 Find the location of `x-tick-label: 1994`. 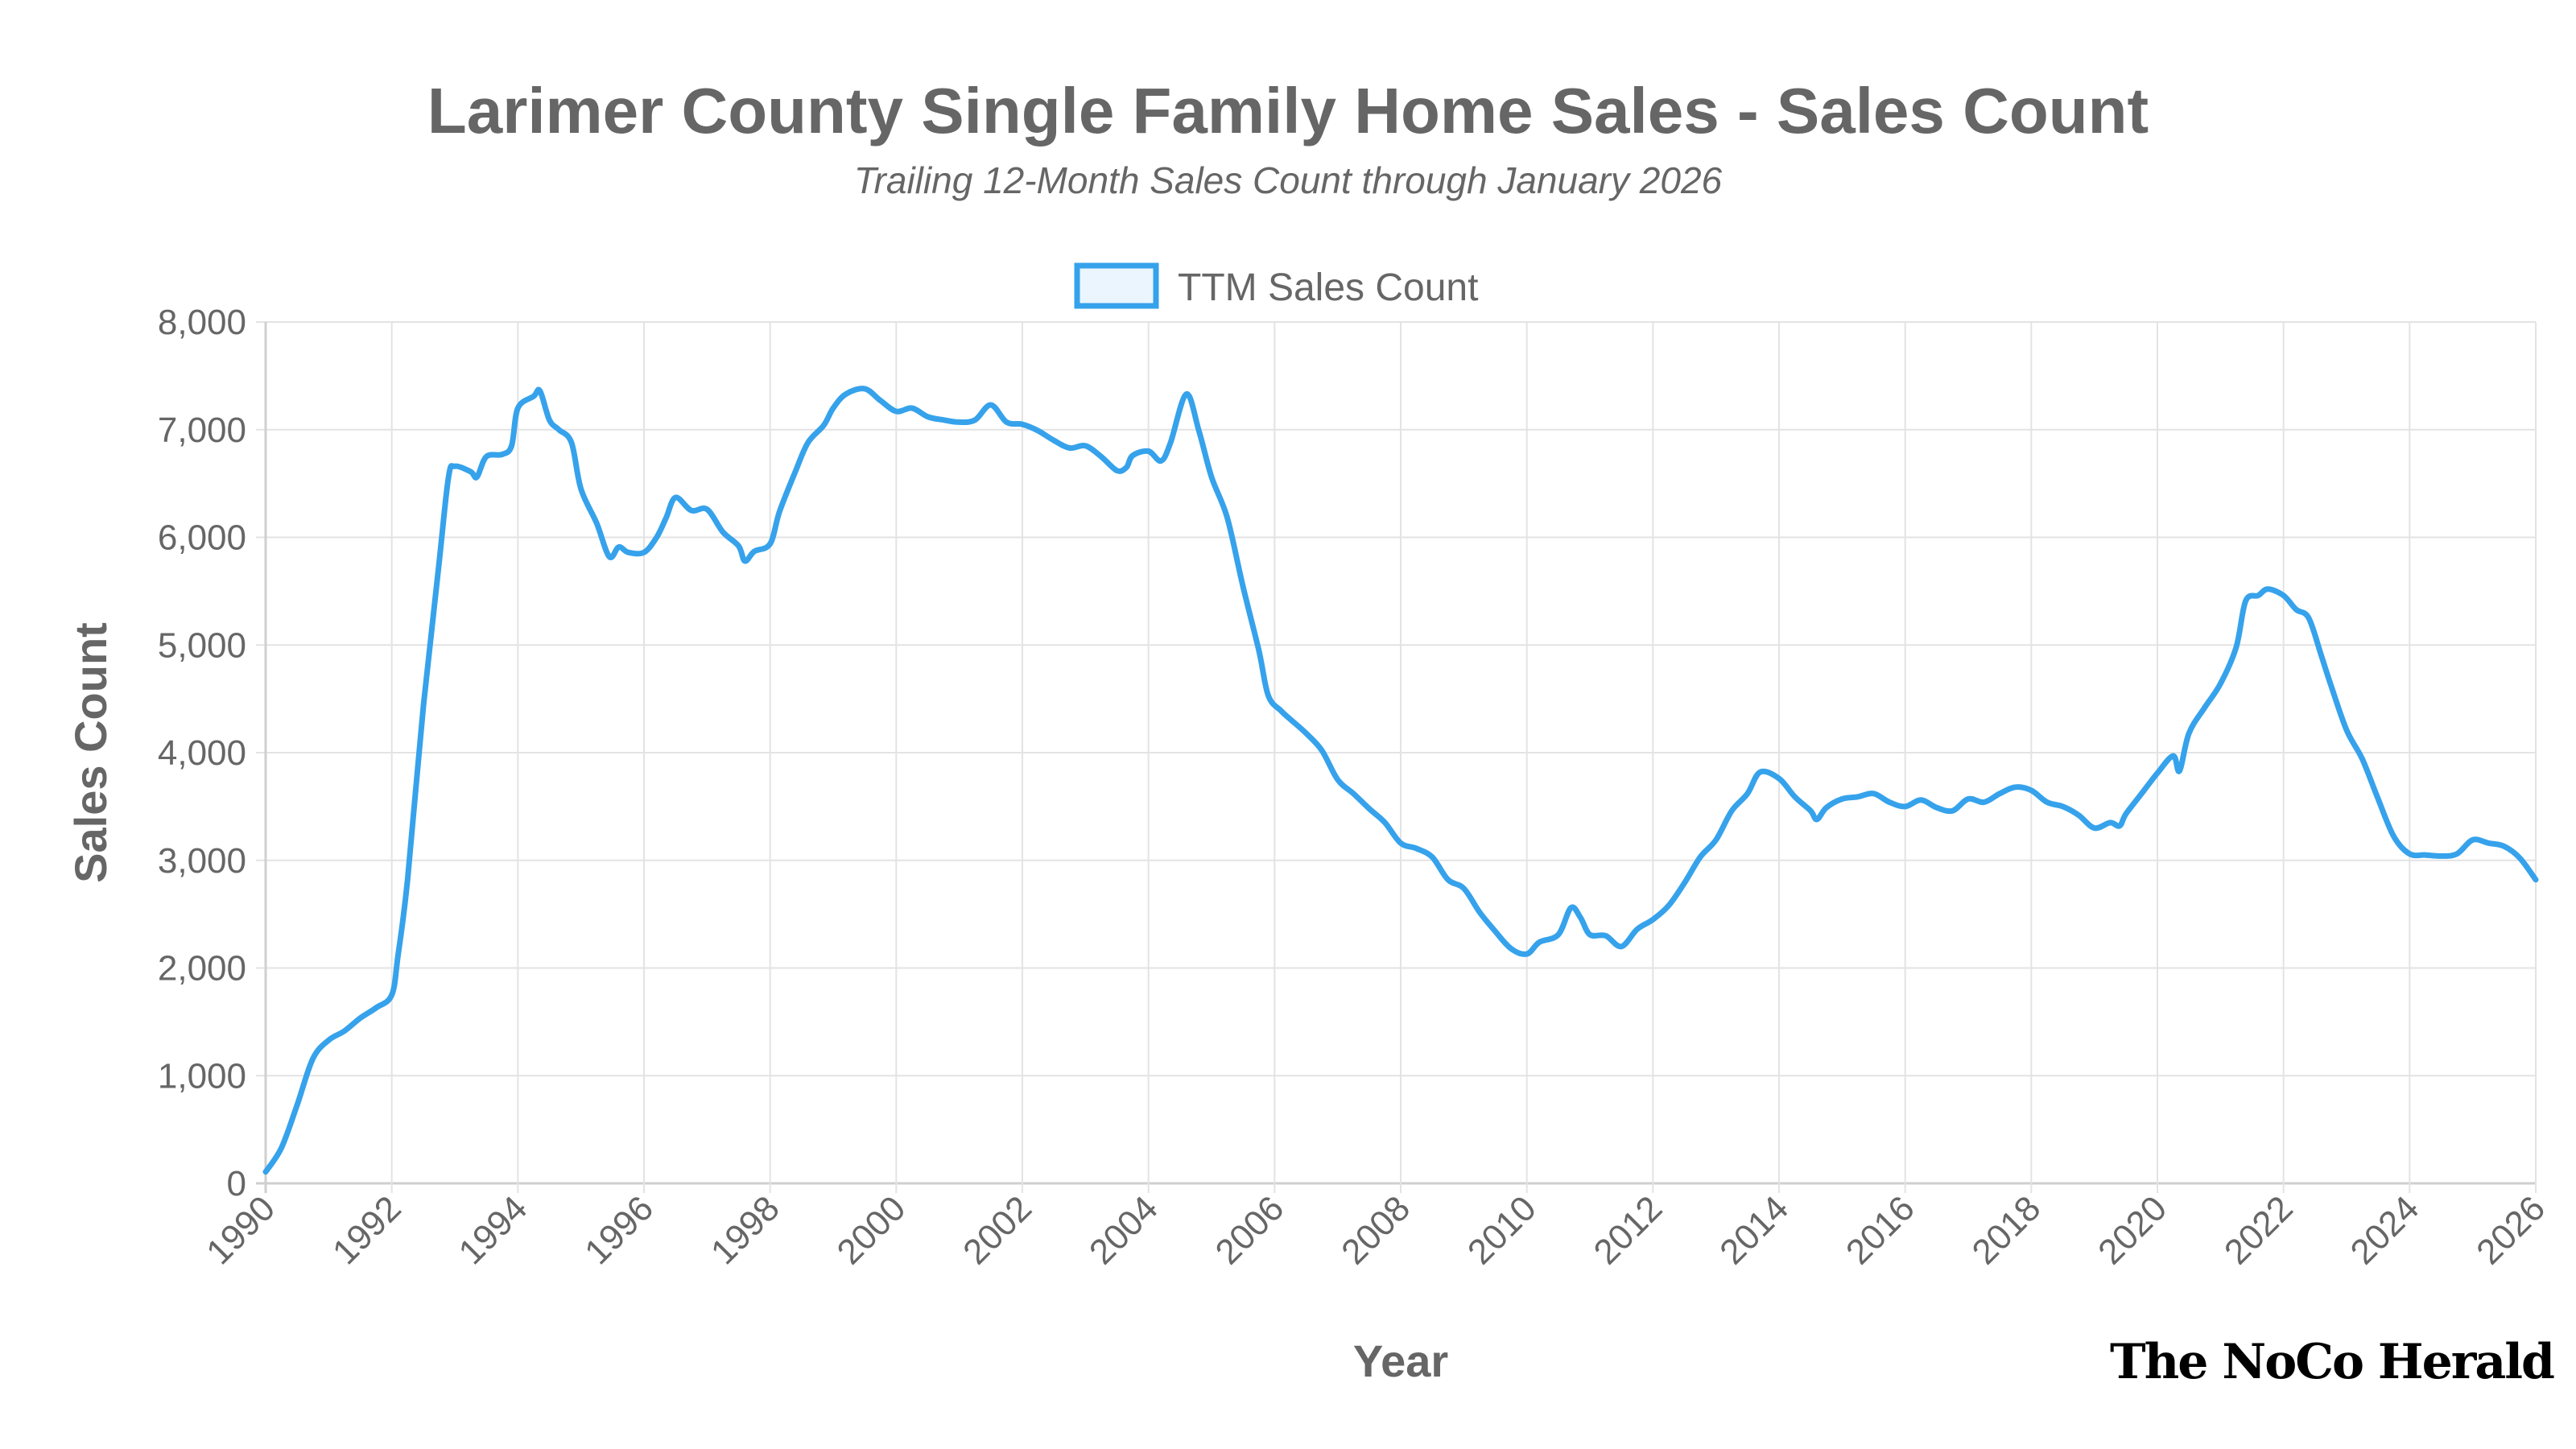

x-tick-label: 1994 is located at coordinates (493, 1230).